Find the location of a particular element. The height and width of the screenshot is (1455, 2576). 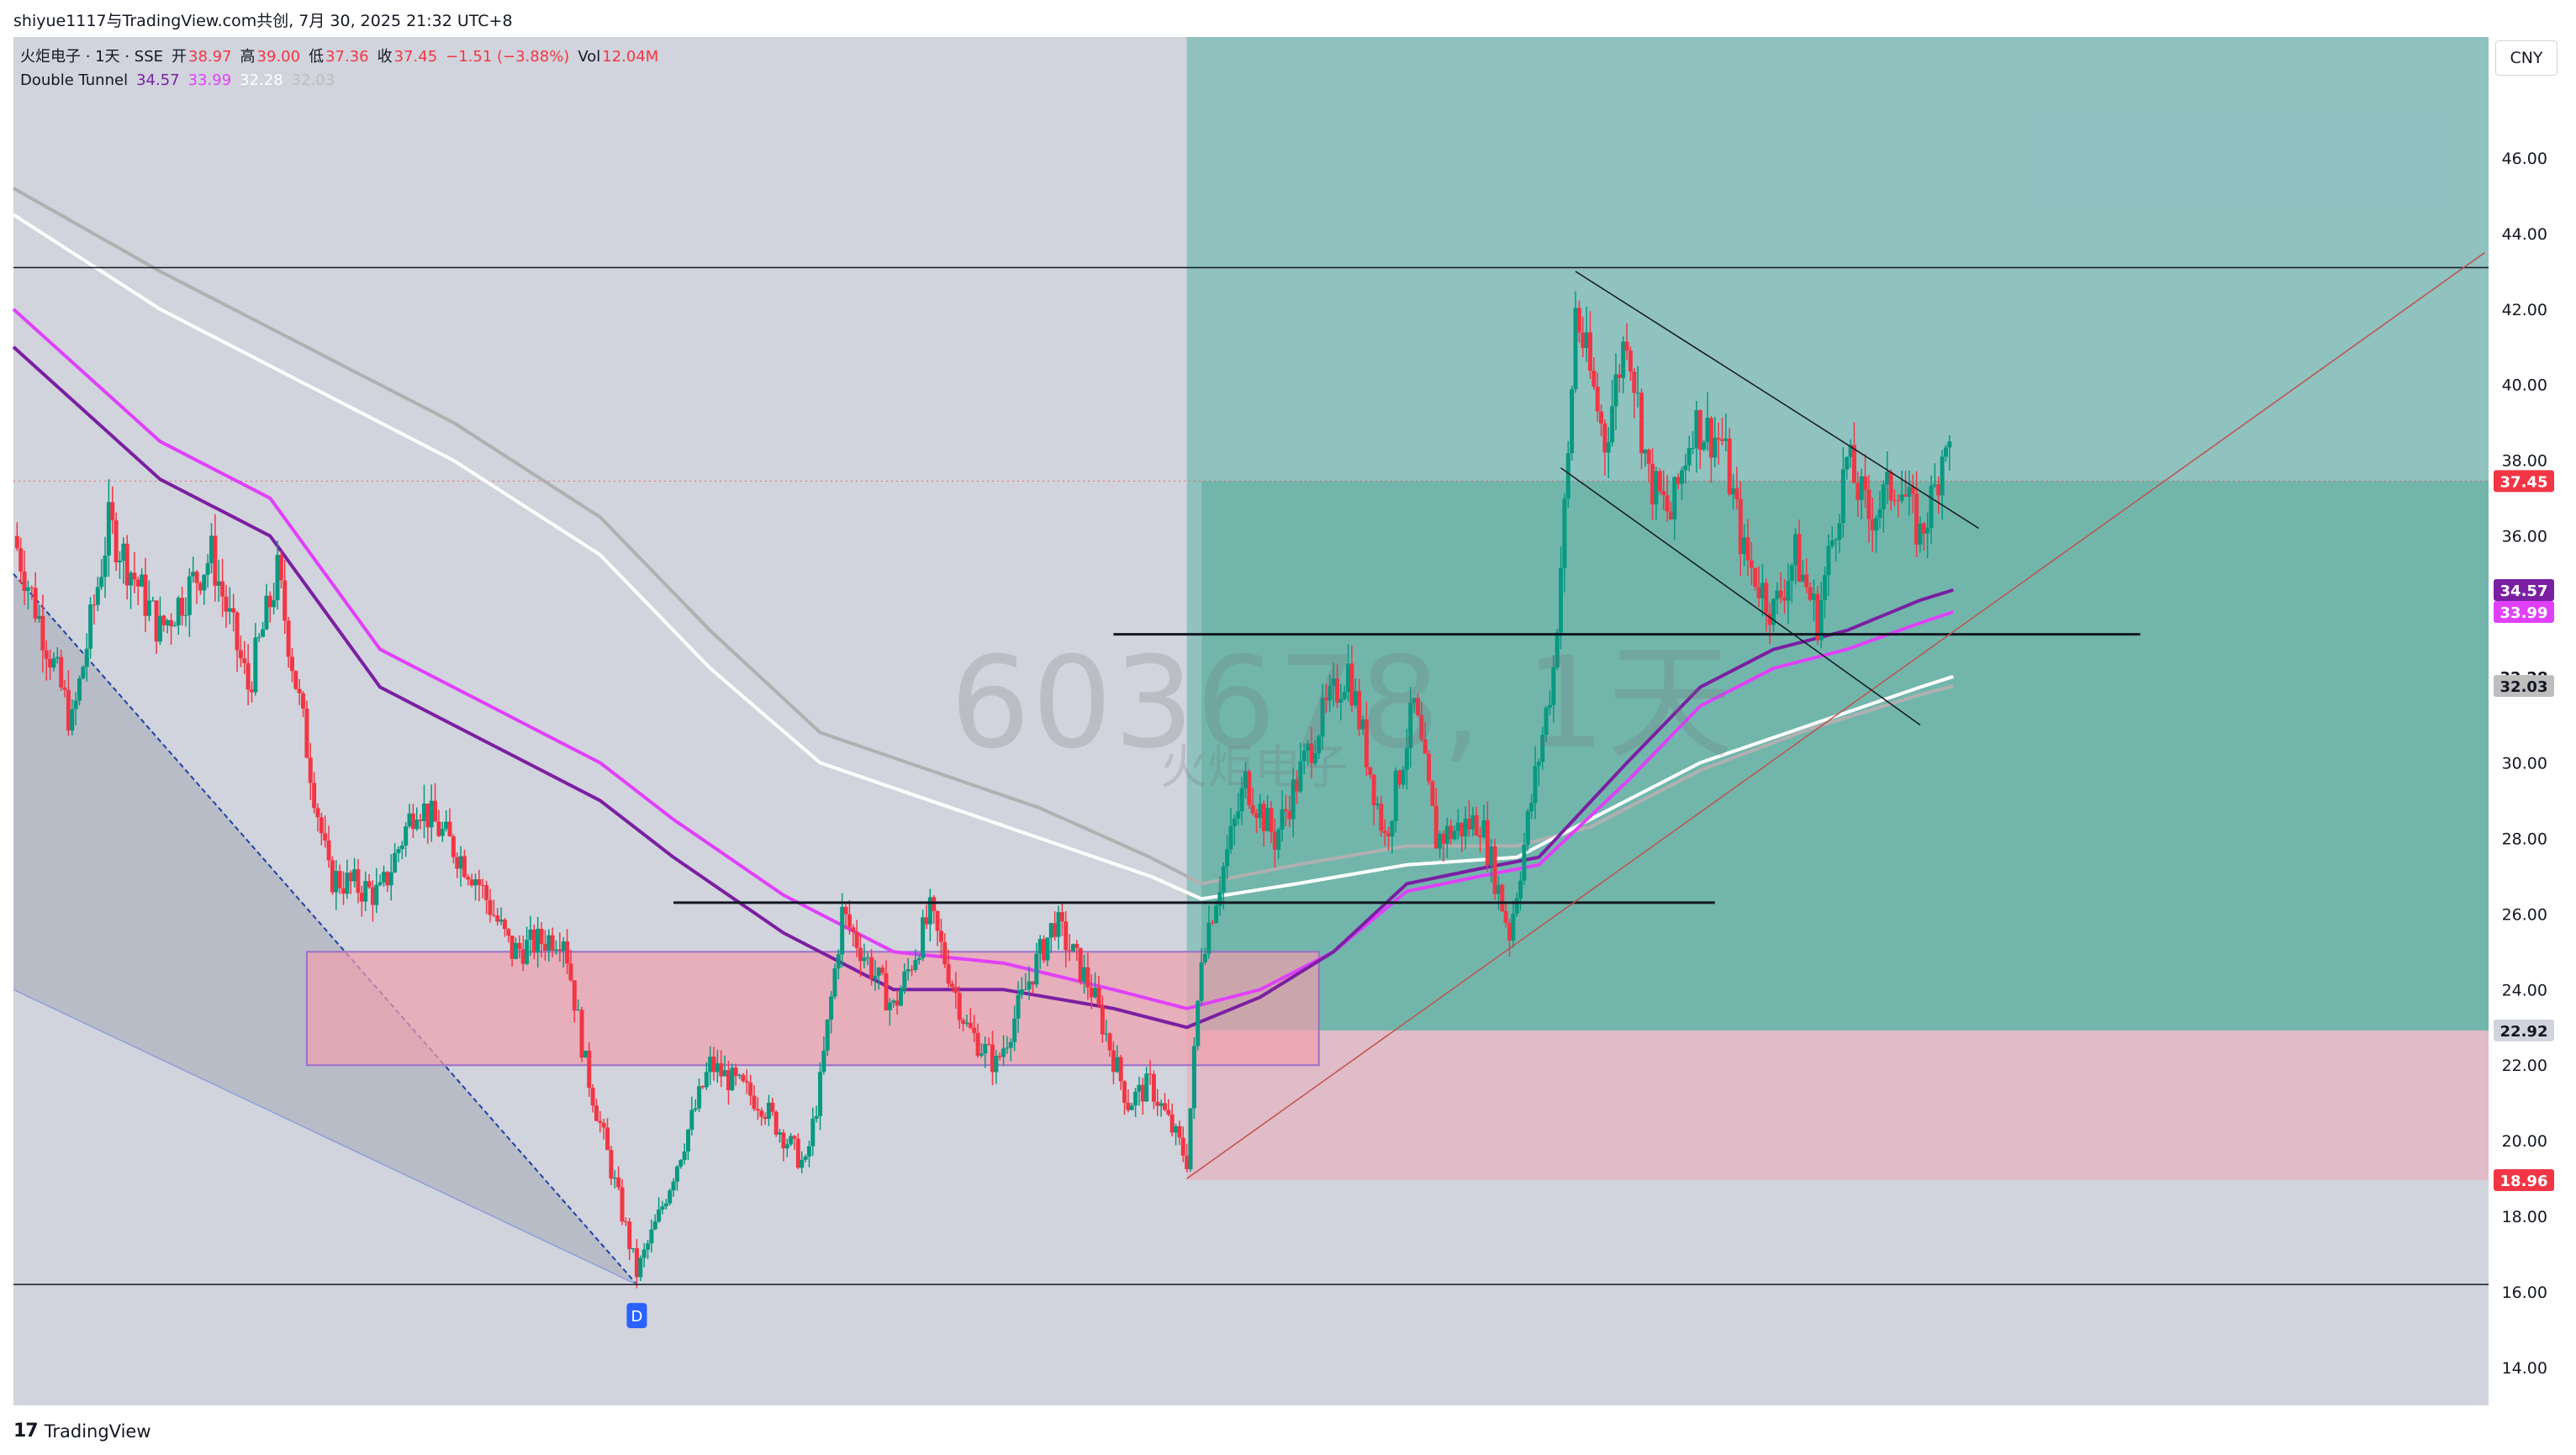

currency-button: CNY is located at coordinates (2526, 58).